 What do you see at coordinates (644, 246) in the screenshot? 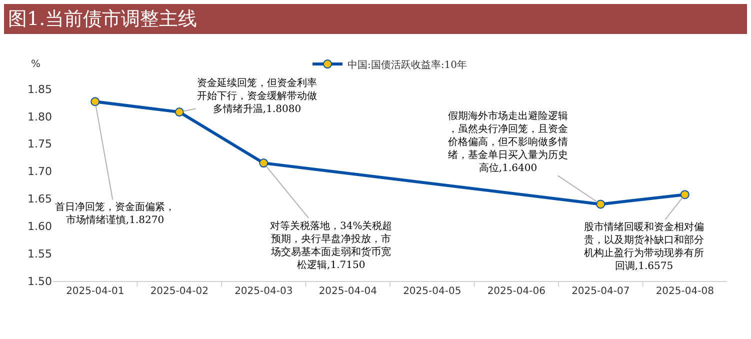
I see `annotation: 股市情绪回暖和资金相对偏贵，以及期货补缺口和部分机构止盈行为带动现券有所回调,1.6575` at bounding box center [644, 246].